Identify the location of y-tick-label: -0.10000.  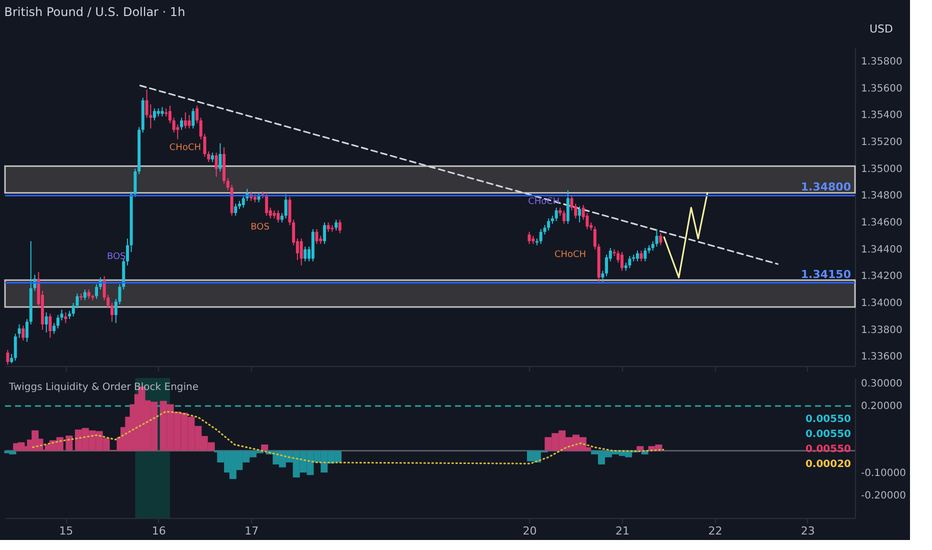
(883, 474).